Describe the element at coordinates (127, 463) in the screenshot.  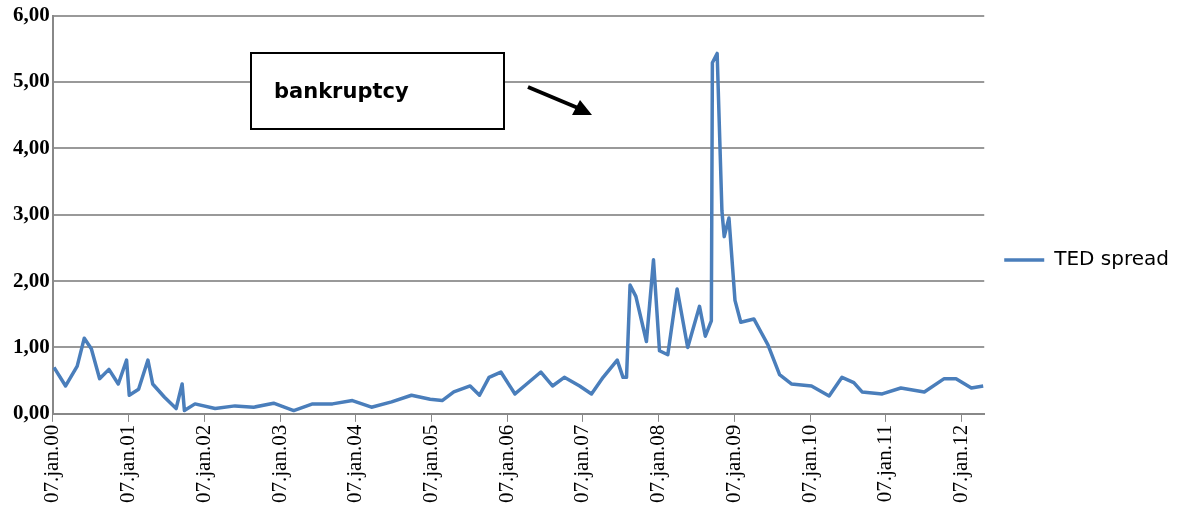
I see `x-tick-label: 07.jan.01` at that location.